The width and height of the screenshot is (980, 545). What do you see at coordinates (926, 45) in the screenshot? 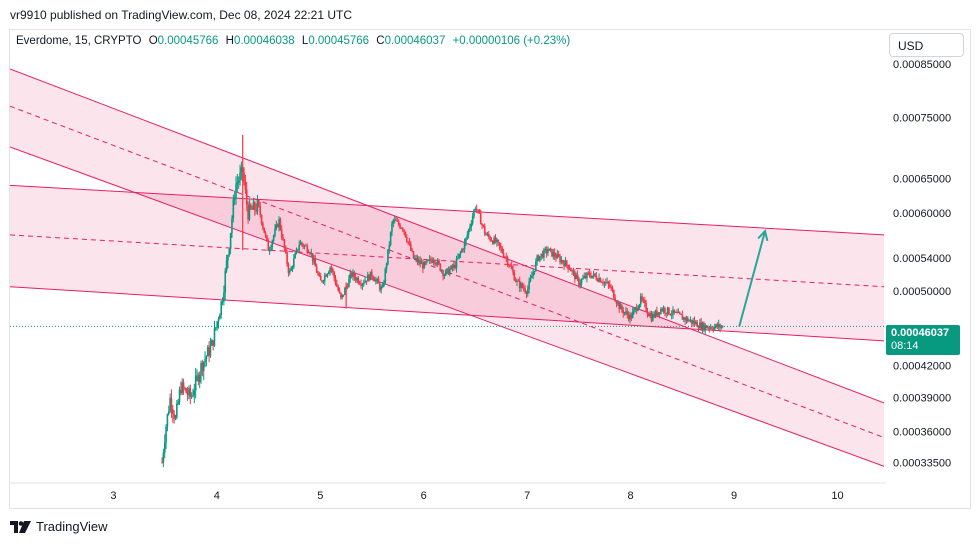
I see `currency-button: USD` at bounding box center [926, 45].